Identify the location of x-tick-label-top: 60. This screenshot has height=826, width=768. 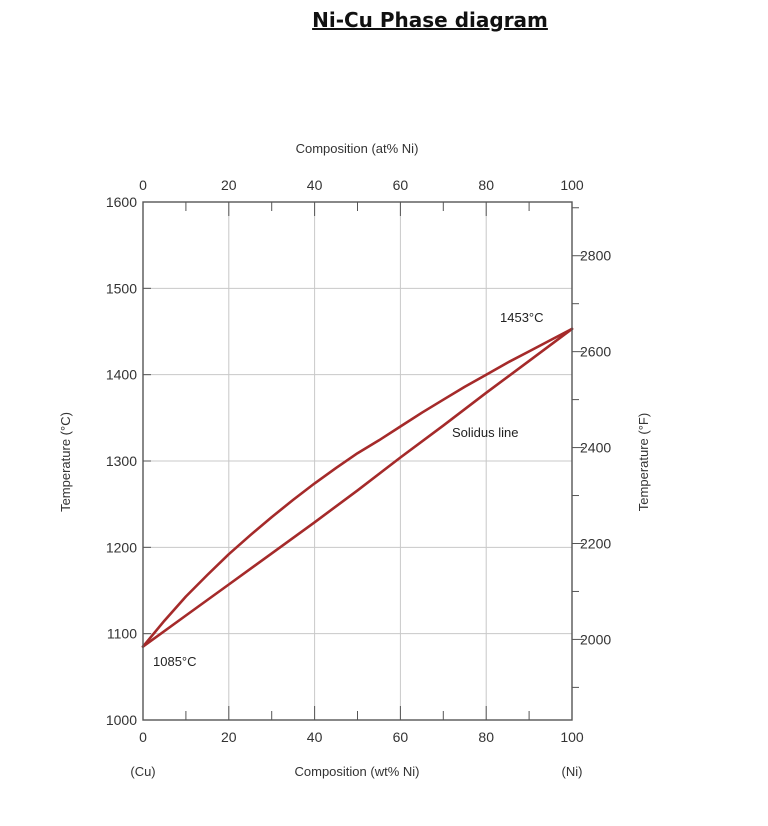
(401, 185).